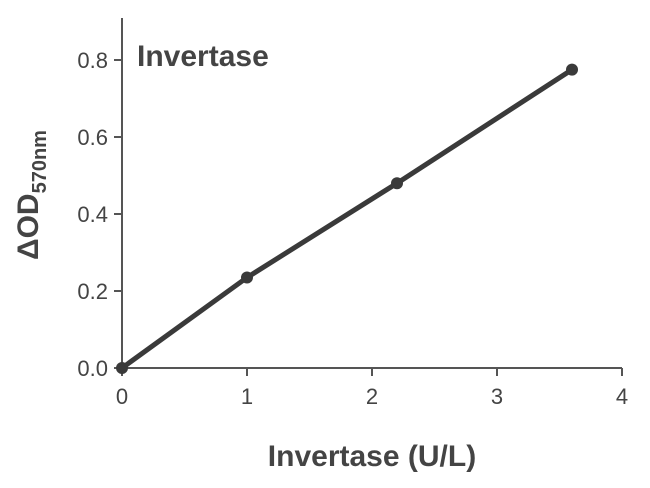 The width and height of the screenshot is (650, 488). Describe the element at coordinates (247, 396) in the screenshot. I see `x-tick-label: 1` at that location.